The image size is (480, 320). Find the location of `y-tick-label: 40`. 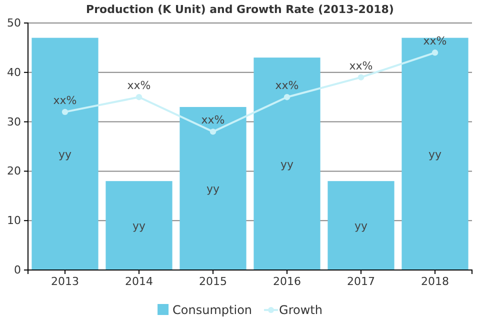

y-tick-label: 40 is located at coordinates (14, 72).